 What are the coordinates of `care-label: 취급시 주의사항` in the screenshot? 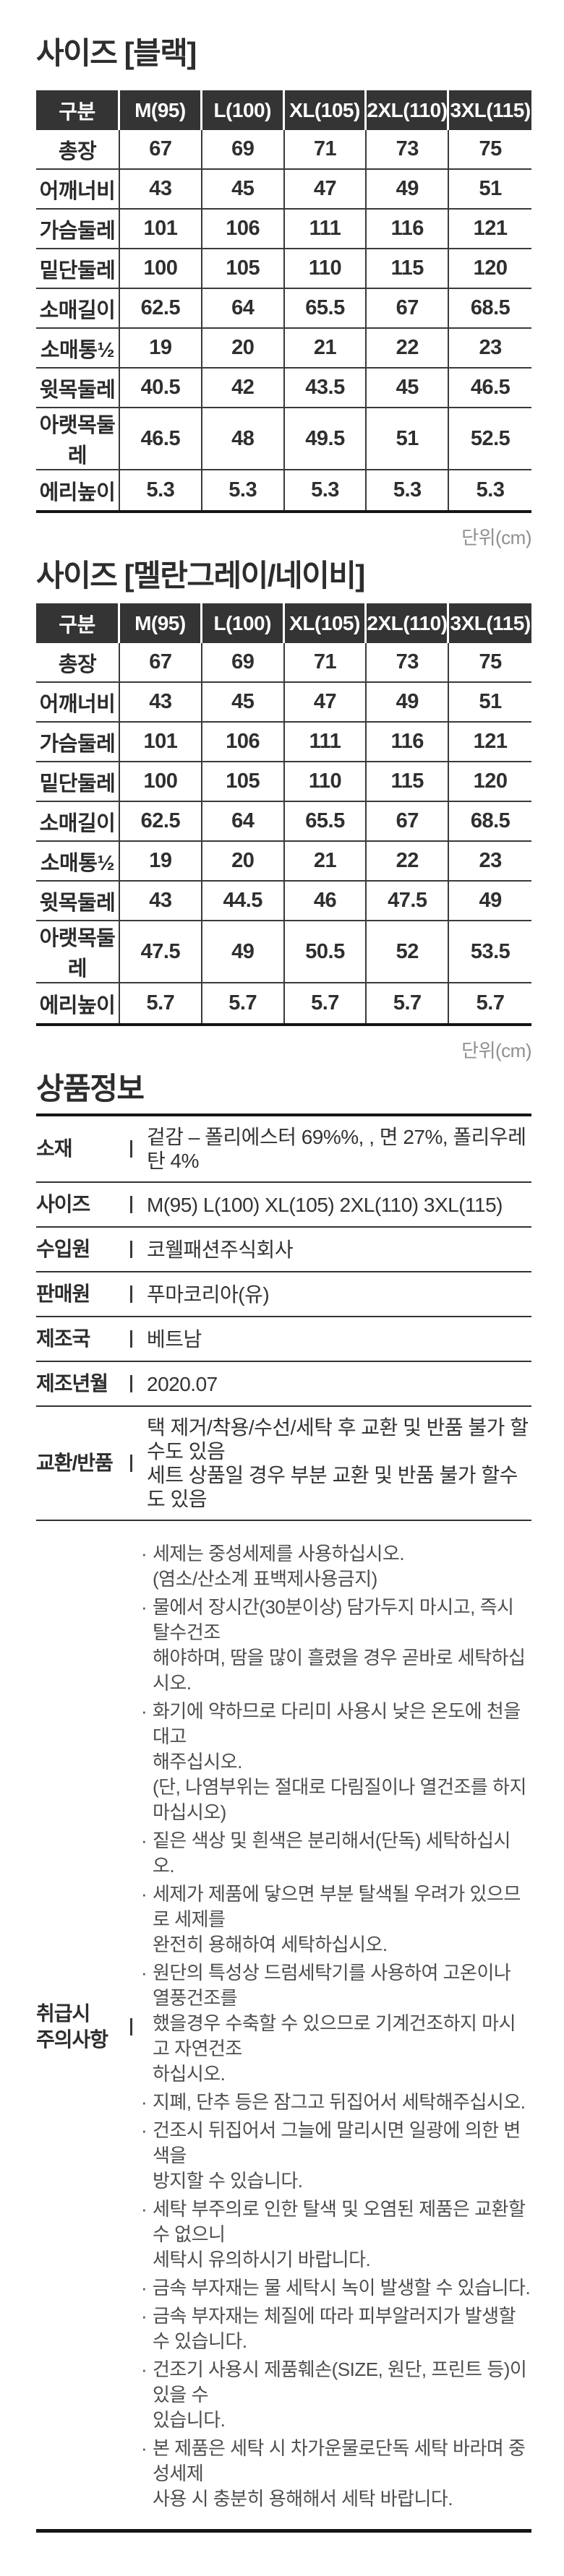 It's located at (72, 2026).